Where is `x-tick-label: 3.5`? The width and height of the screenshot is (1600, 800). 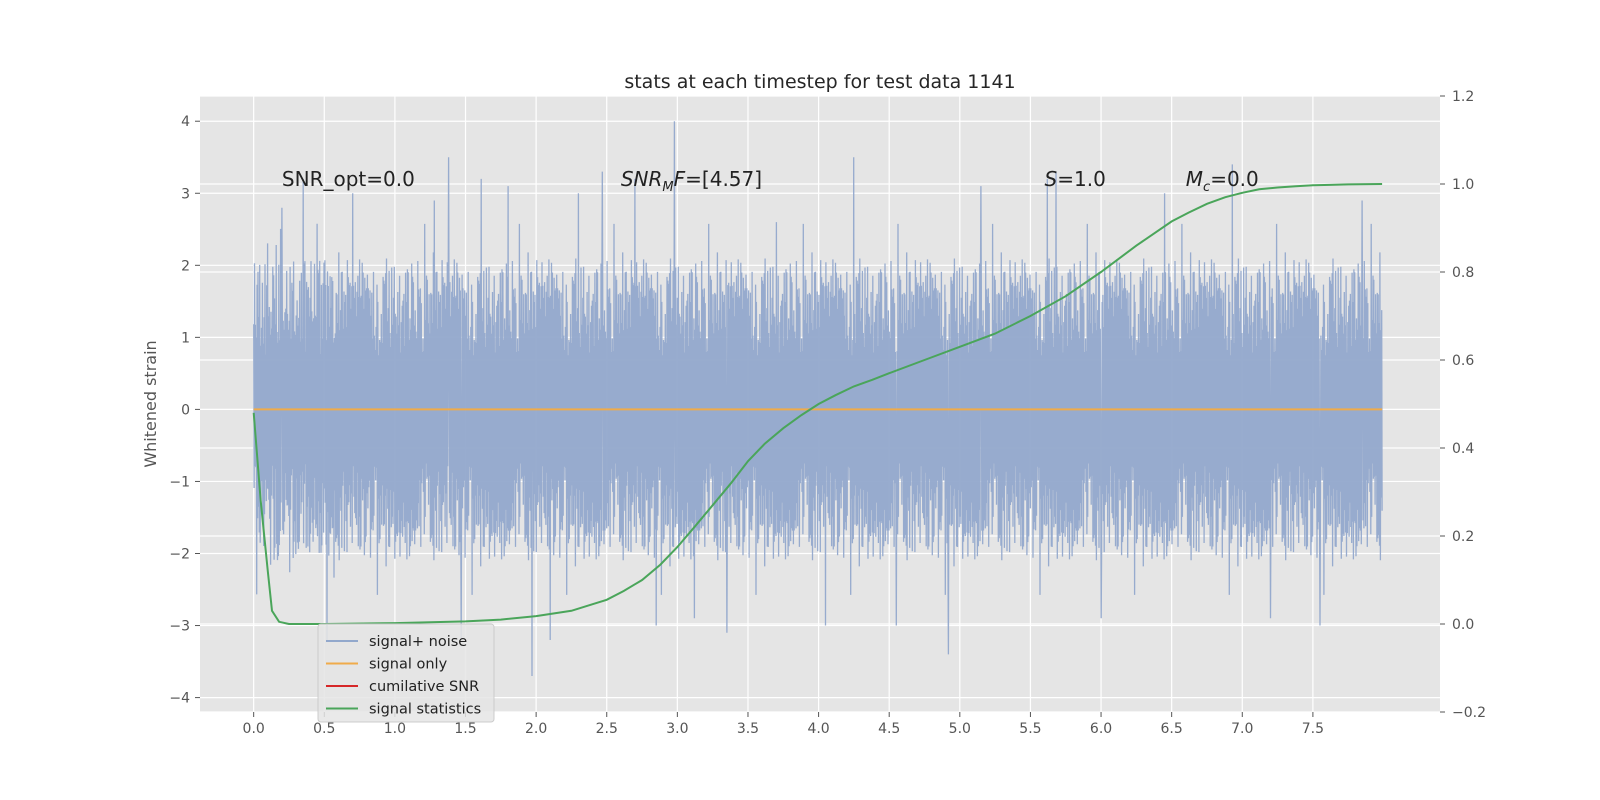
x-tick-label: 3.5 is located at coordinates (748, 729).